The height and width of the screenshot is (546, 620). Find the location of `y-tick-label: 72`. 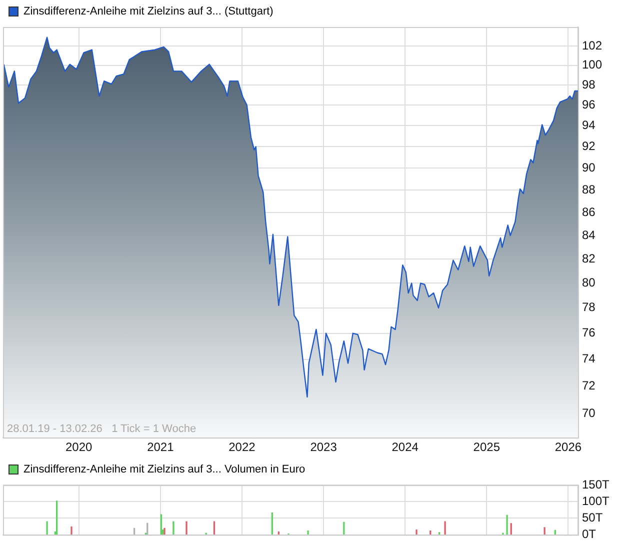

y-tick-label: 72 is located at coordinates (589, 385).